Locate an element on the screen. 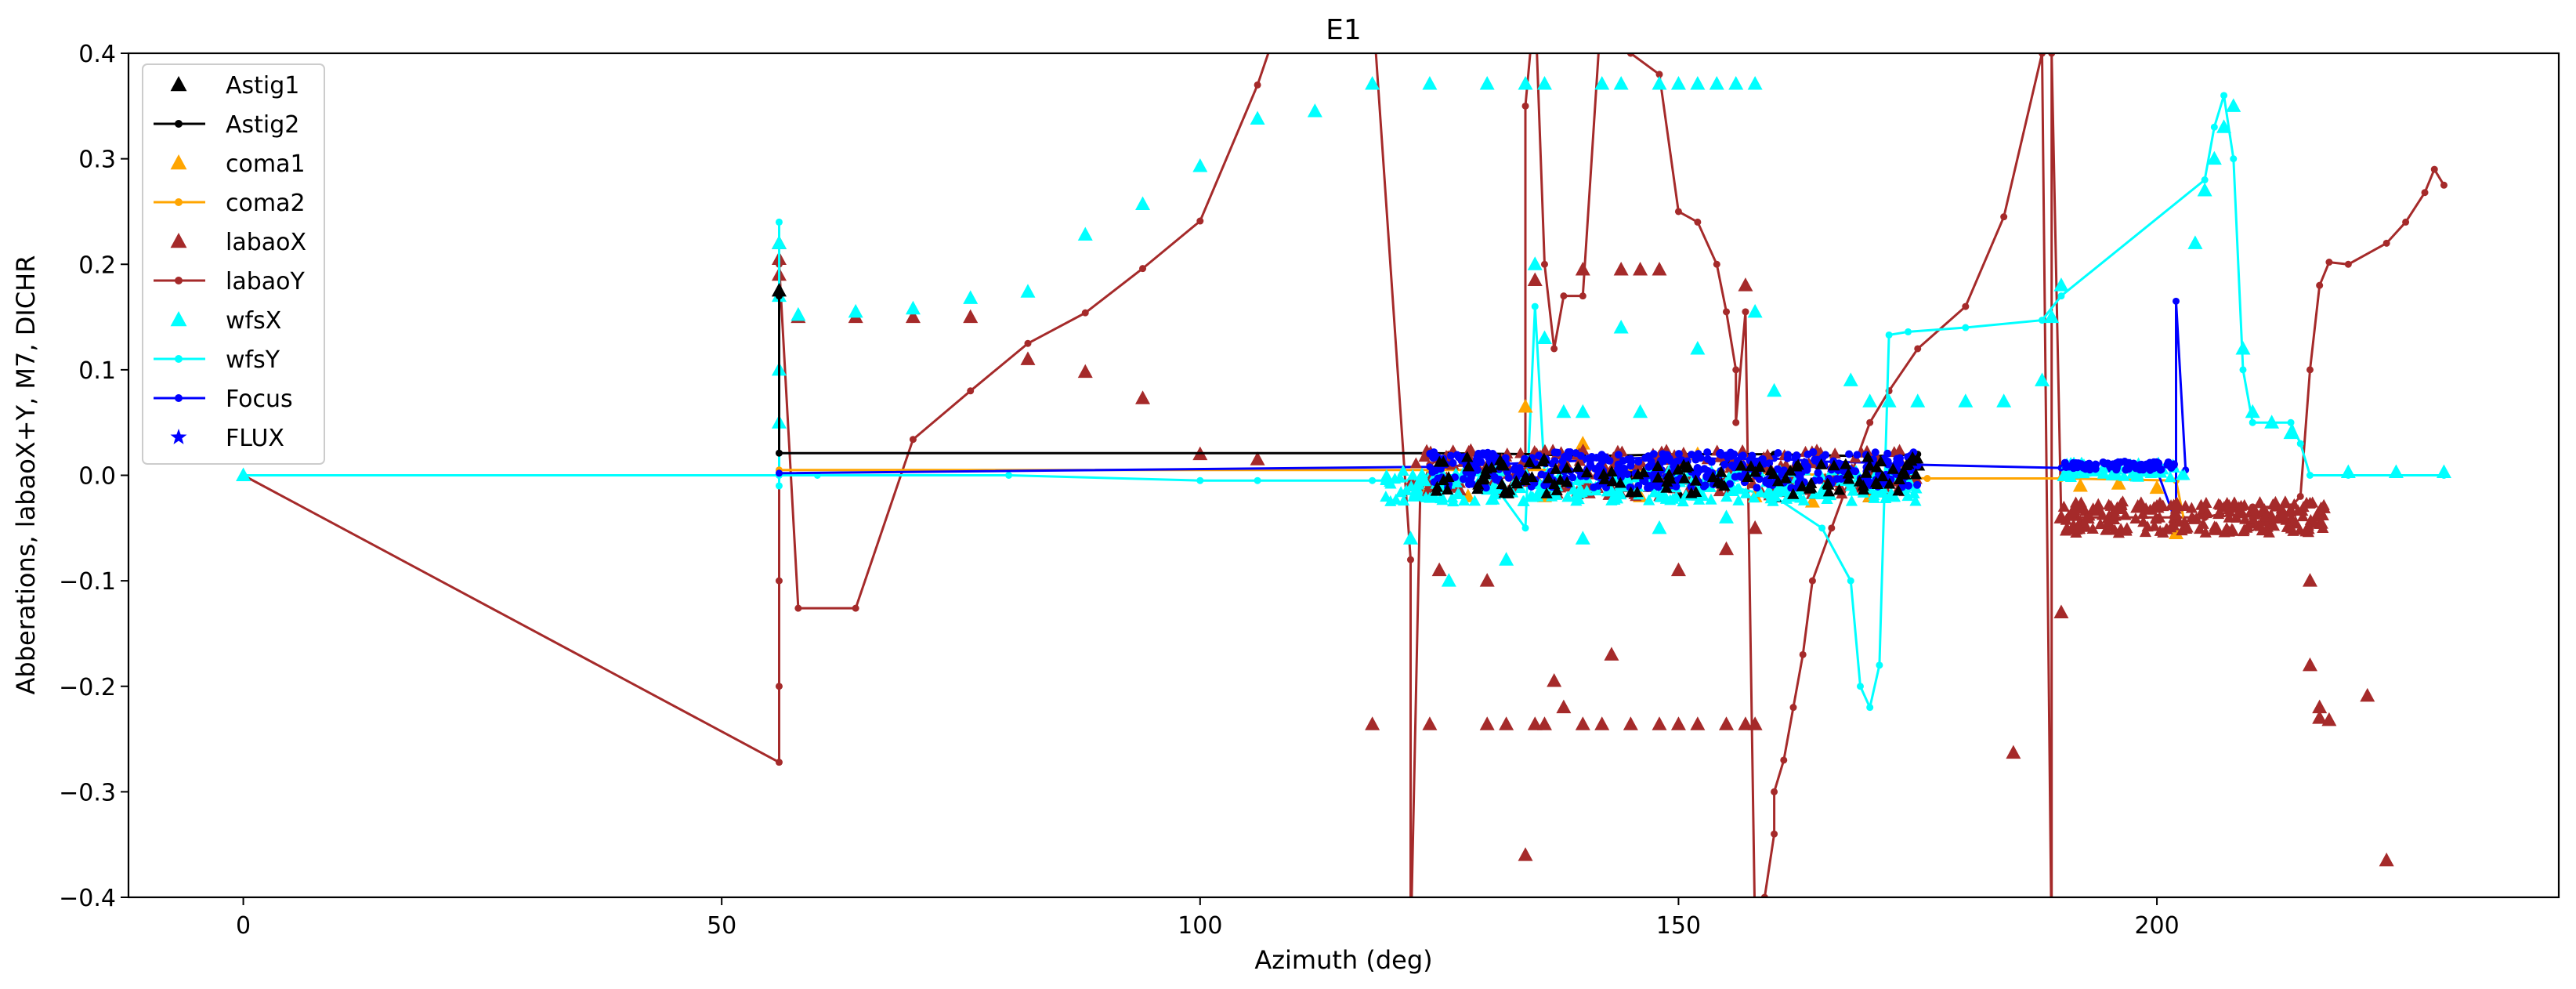  x-tick-label: 150 is located at coordinates (1679, 926).